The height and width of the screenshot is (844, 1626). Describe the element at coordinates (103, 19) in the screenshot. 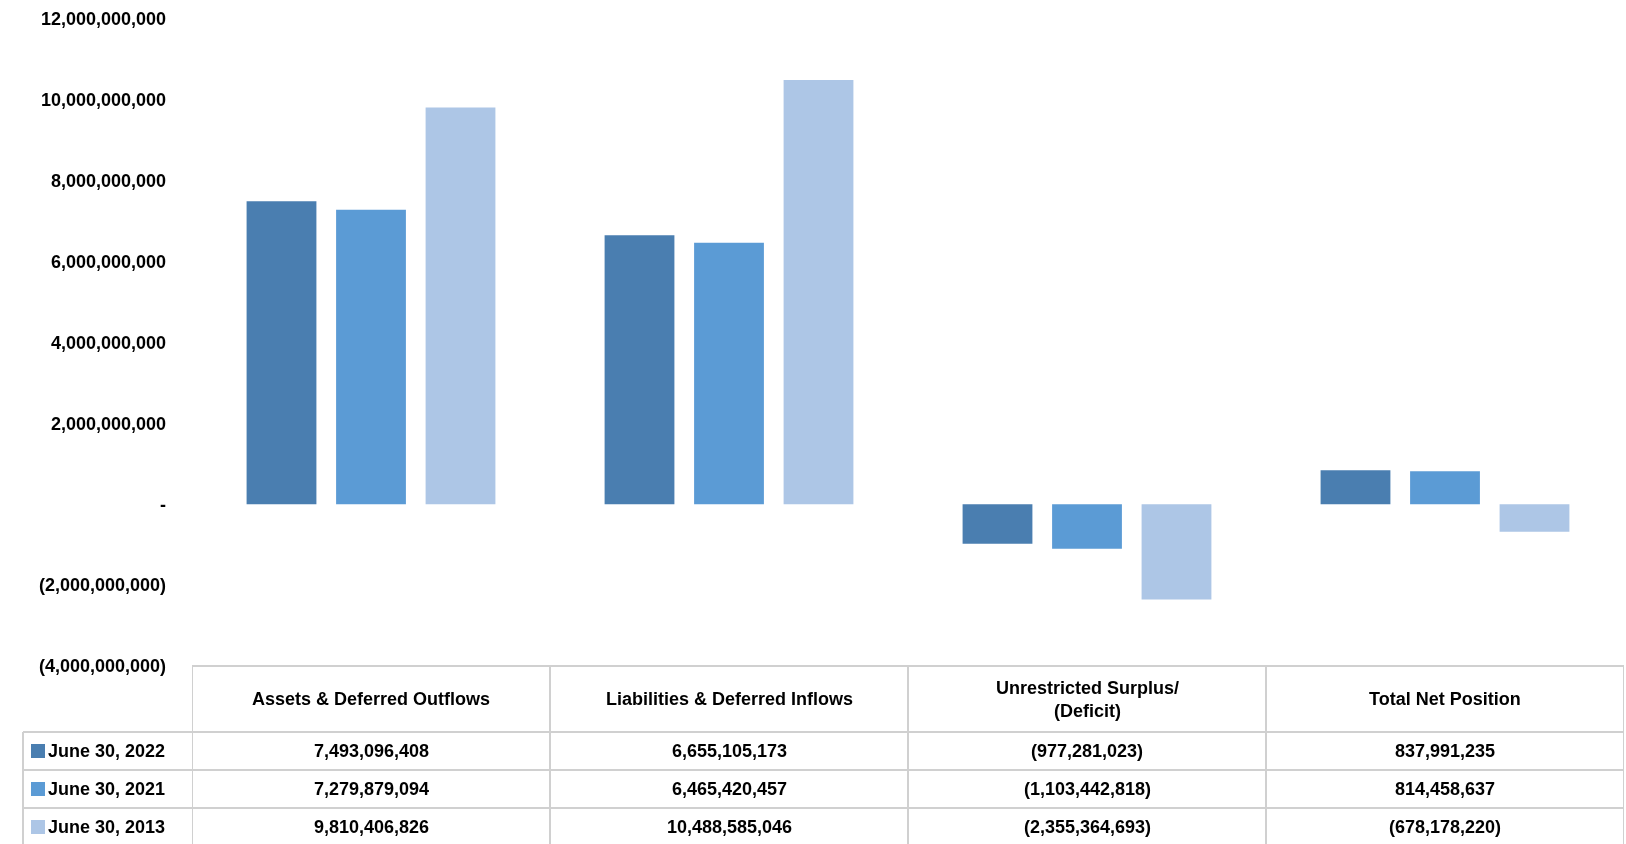

I see `y-tick-label: 12,000,000,000` at that location.